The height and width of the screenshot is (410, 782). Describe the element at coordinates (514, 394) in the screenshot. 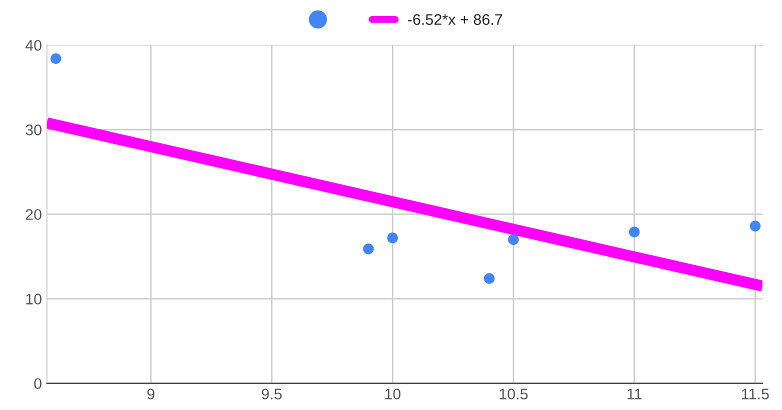

I see `x-tick-label: 10.5` at that location.